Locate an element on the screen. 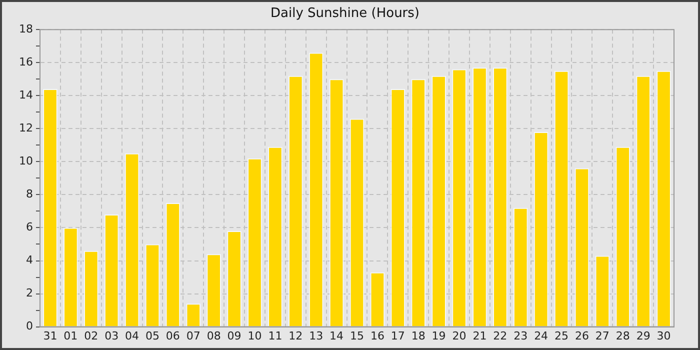 Image resolution: width=700 pixels, height=350 pixels. y-tick-label: 0 is located at coordinates (29, 326).